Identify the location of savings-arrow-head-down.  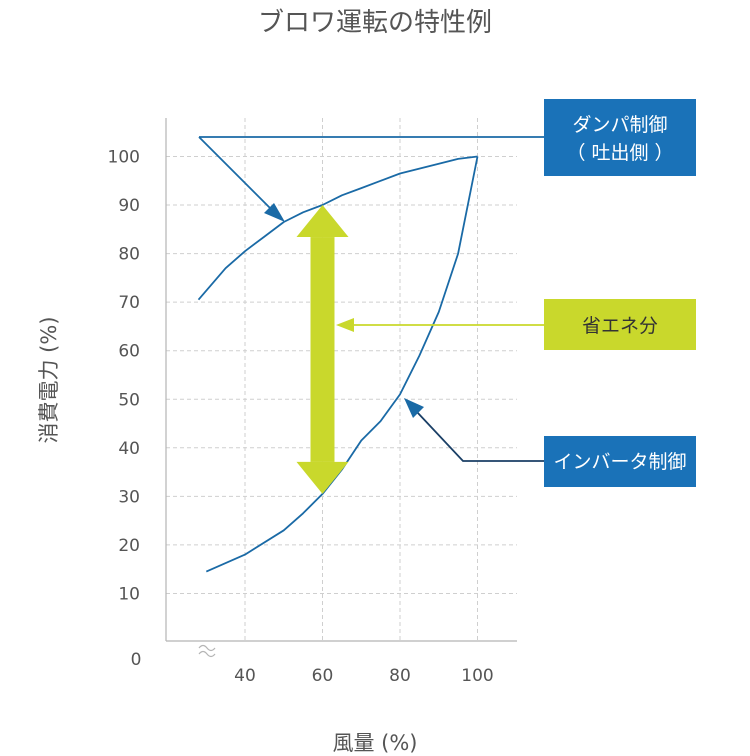
(322, 477).